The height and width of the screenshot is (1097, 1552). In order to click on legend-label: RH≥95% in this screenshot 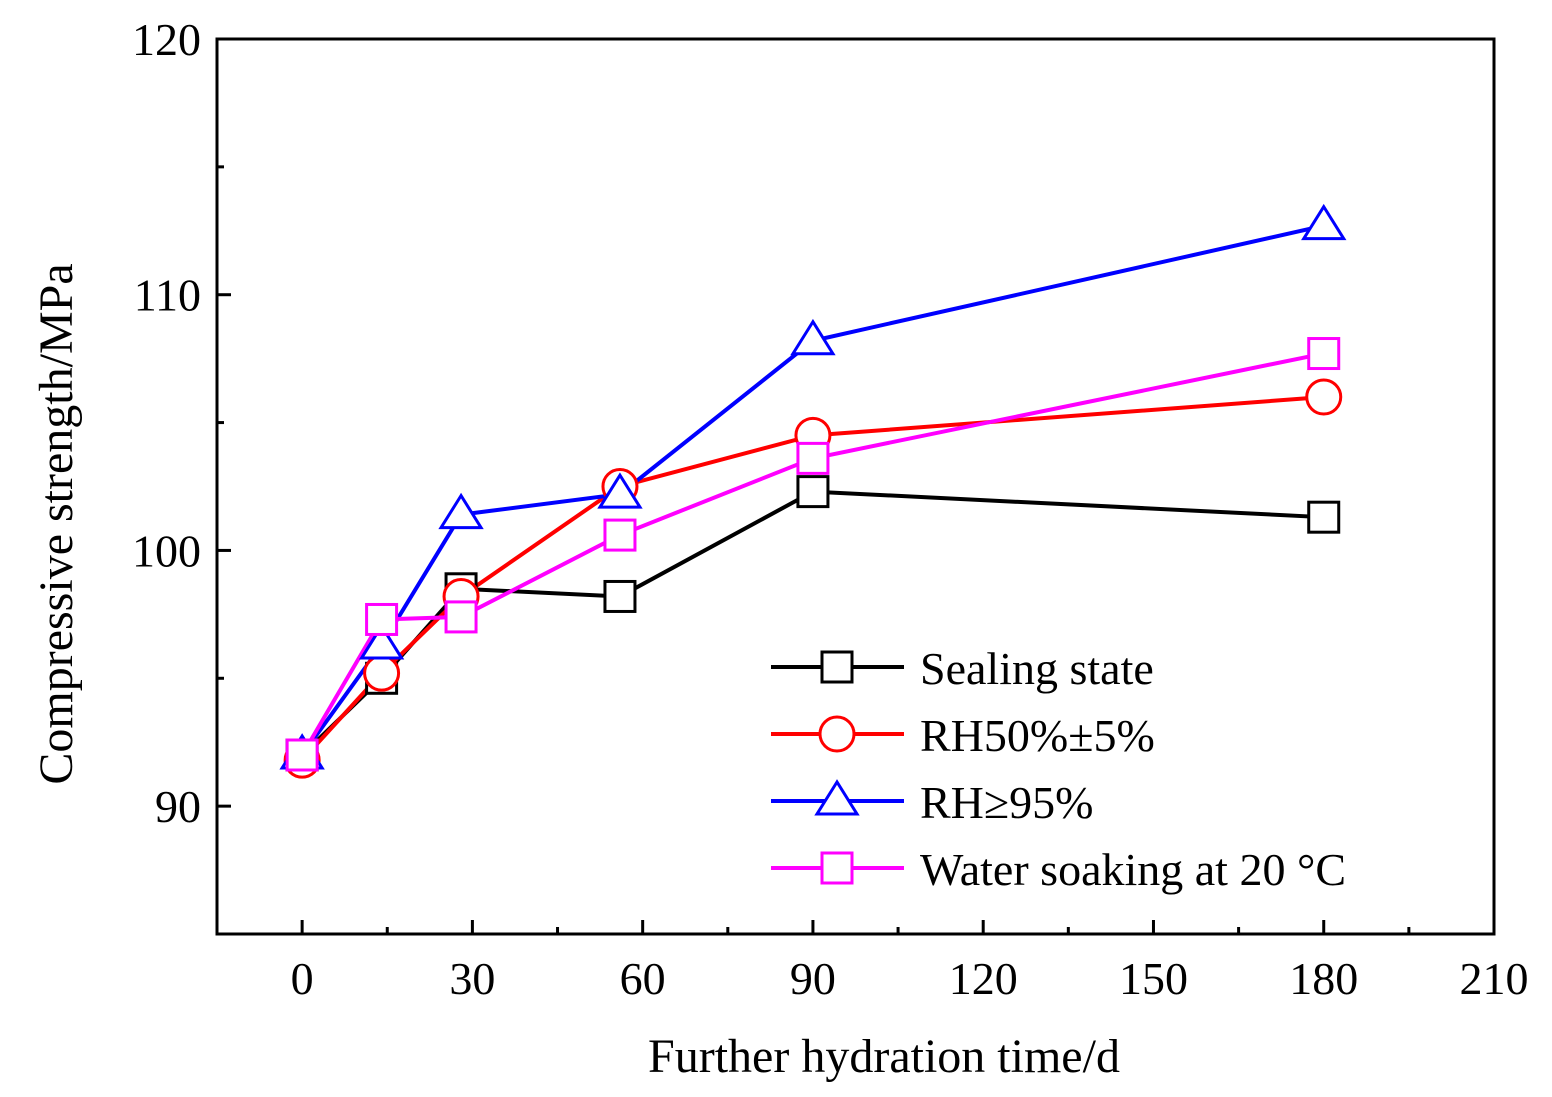, I will do `click(1006, 802)`.